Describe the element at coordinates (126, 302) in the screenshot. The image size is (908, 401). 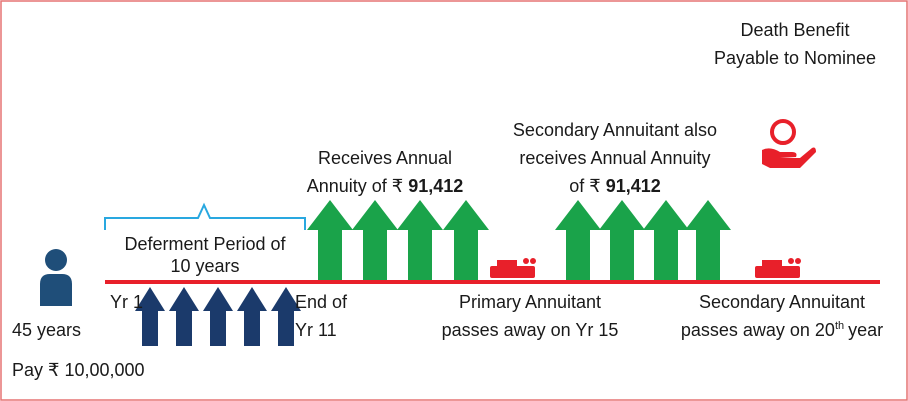
I see `start-year: Yr 1` at that location.